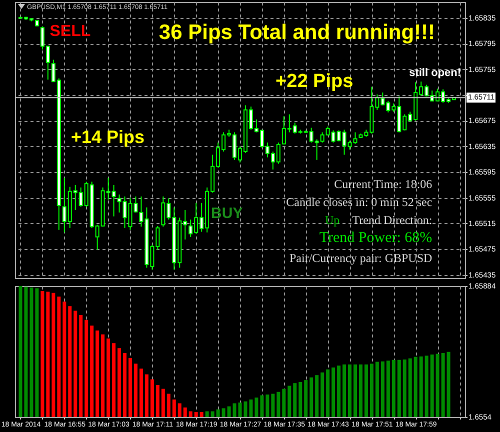 The height and width of the screenshot is (432, 500). What do you see at coordinates (227, 213) in the screenshot?
I see `annotation: BUY` at bounding box center [227, 213].